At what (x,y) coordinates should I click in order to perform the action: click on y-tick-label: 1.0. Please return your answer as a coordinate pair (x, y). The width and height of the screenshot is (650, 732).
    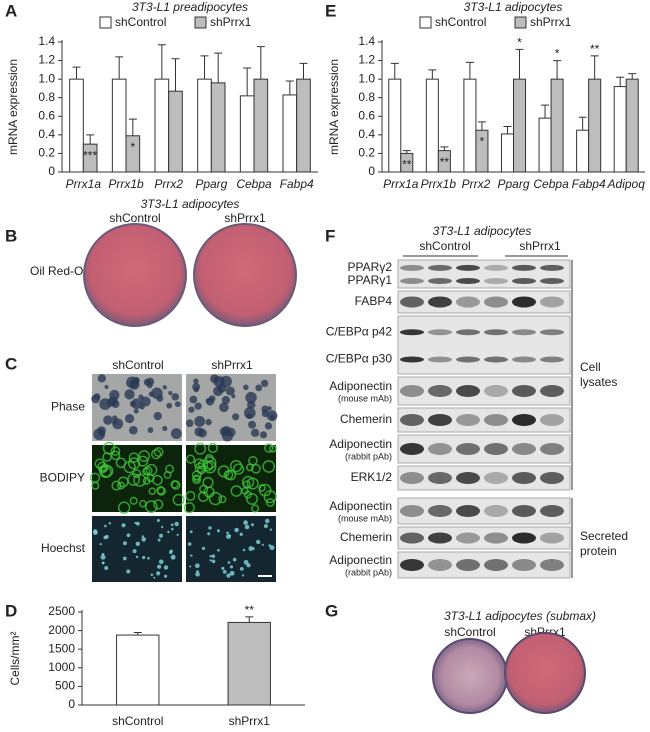
    Looking at the image, I should click on (366, 78).